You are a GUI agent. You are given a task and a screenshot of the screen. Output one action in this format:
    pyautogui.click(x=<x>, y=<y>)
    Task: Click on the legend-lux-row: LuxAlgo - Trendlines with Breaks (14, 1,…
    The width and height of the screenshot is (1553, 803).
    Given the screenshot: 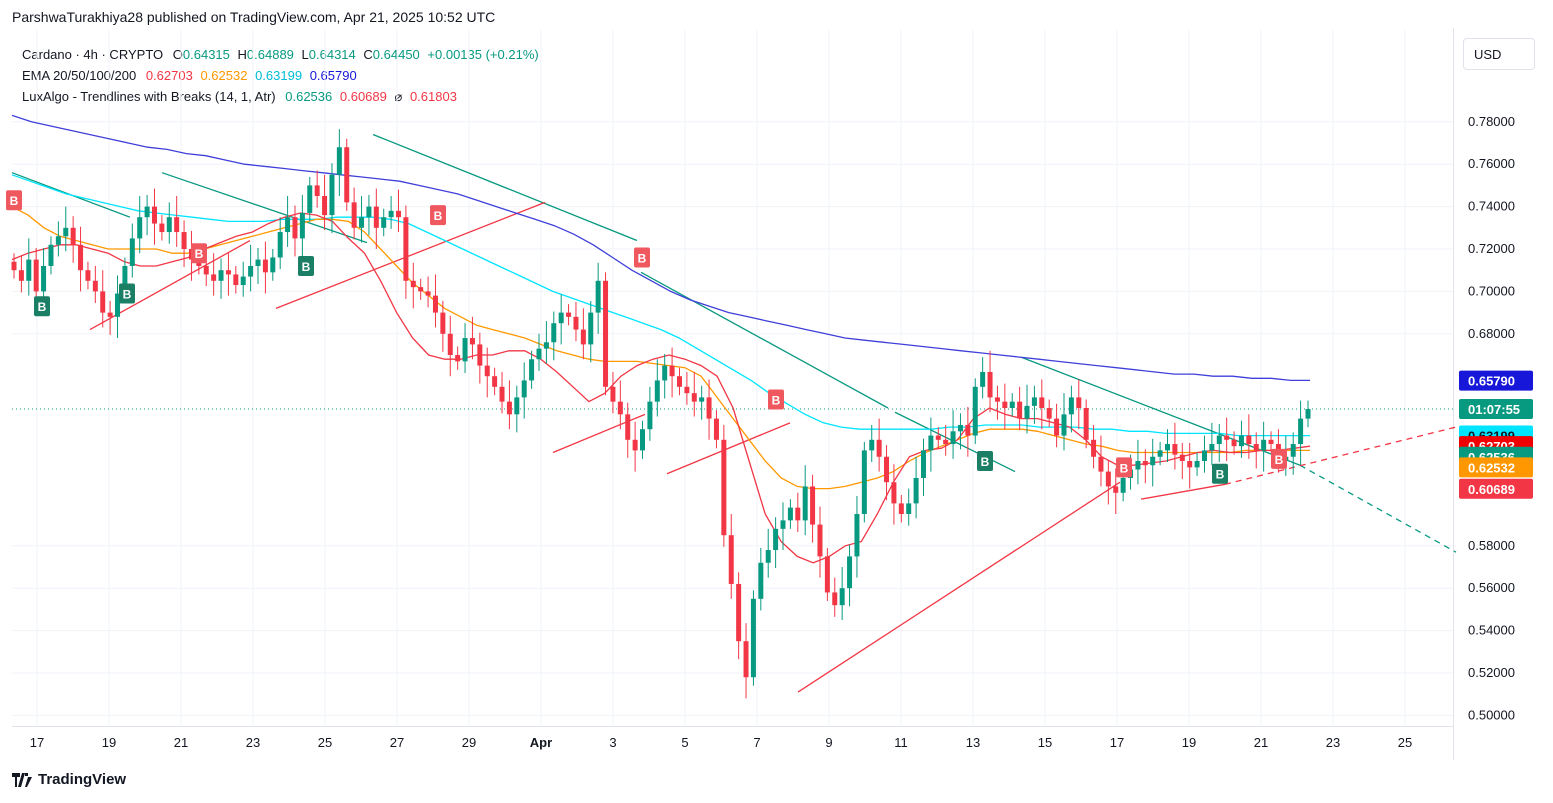 What is the action you would take?
    pyautogui.click(x=280, y=96)
    